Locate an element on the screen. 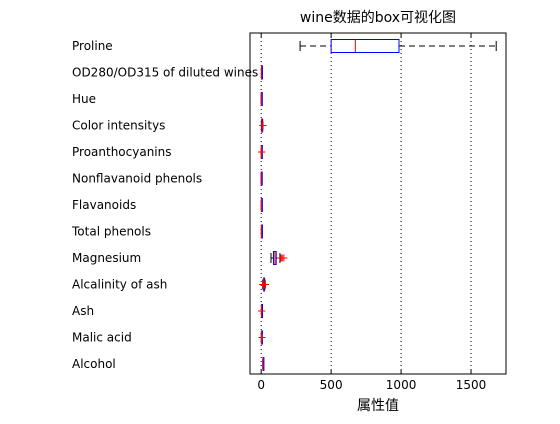 The width and height of the screenshot is (560, 424). x-axis-label: 属性值 is located at coordinates (378, 406).